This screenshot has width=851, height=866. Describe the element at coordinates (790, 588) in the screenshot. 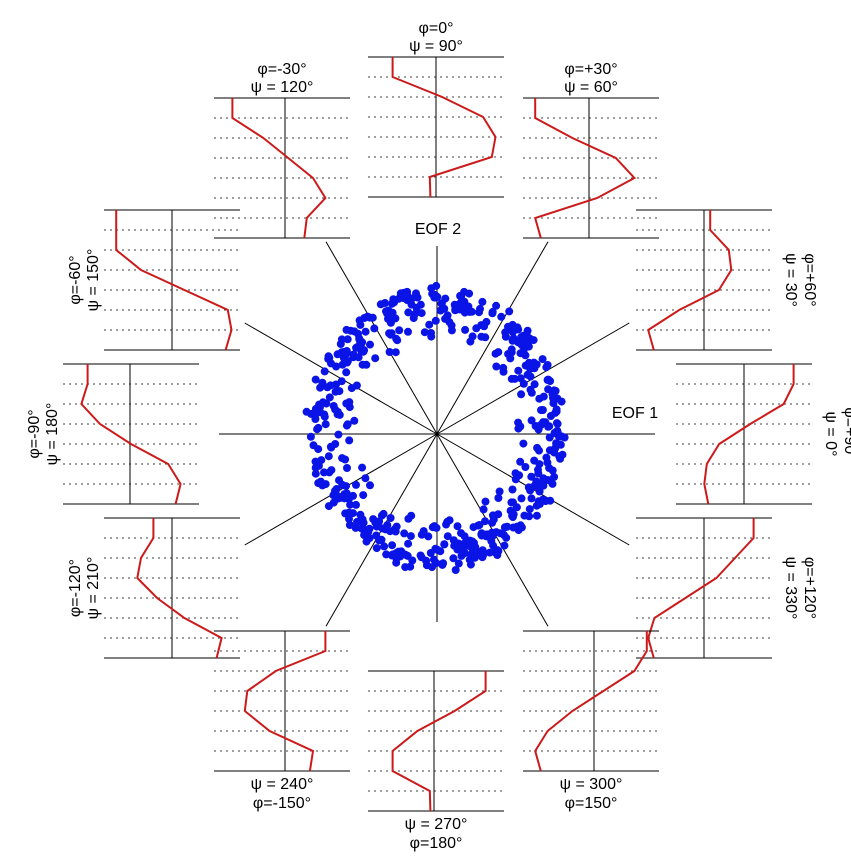

I see `psi-label: ψ = 330°` at that location.